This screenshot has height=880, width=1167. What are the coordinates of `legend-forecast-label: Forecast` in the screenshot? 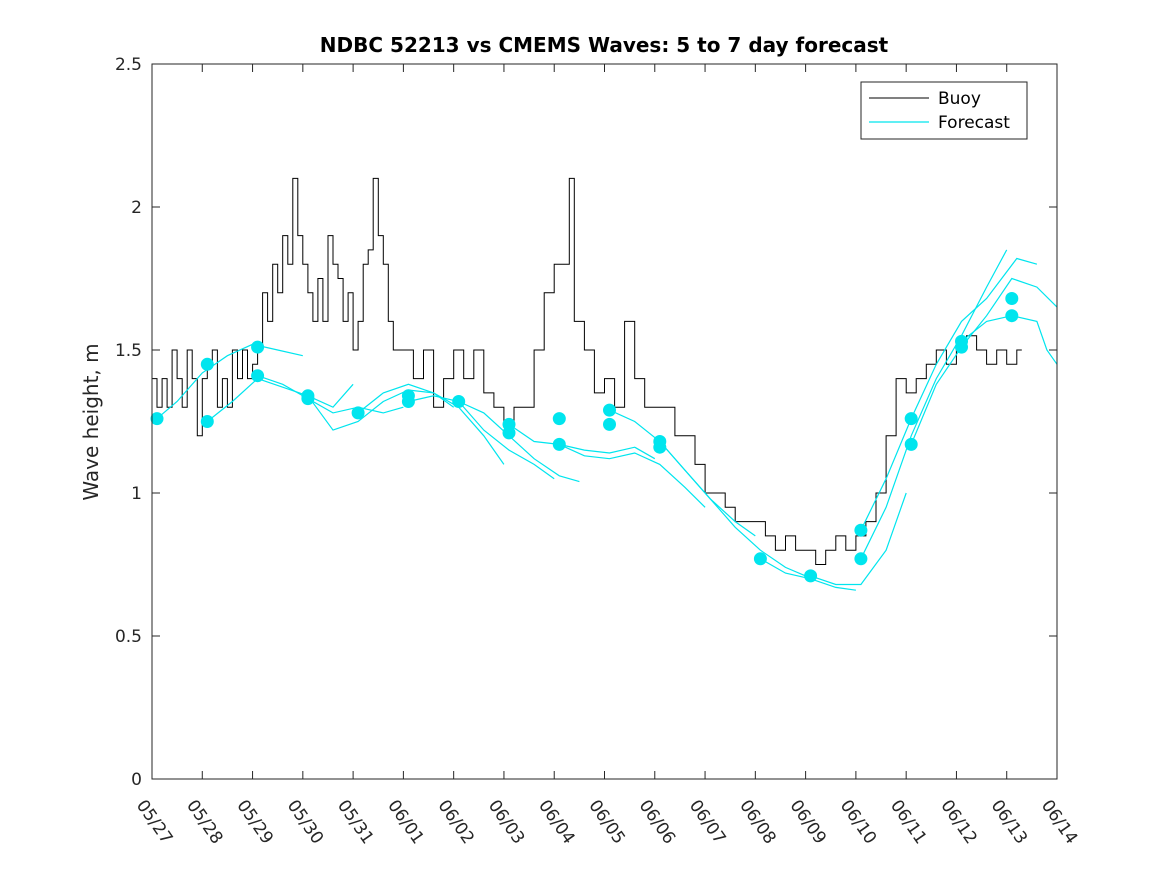 It's located at (974, 123).